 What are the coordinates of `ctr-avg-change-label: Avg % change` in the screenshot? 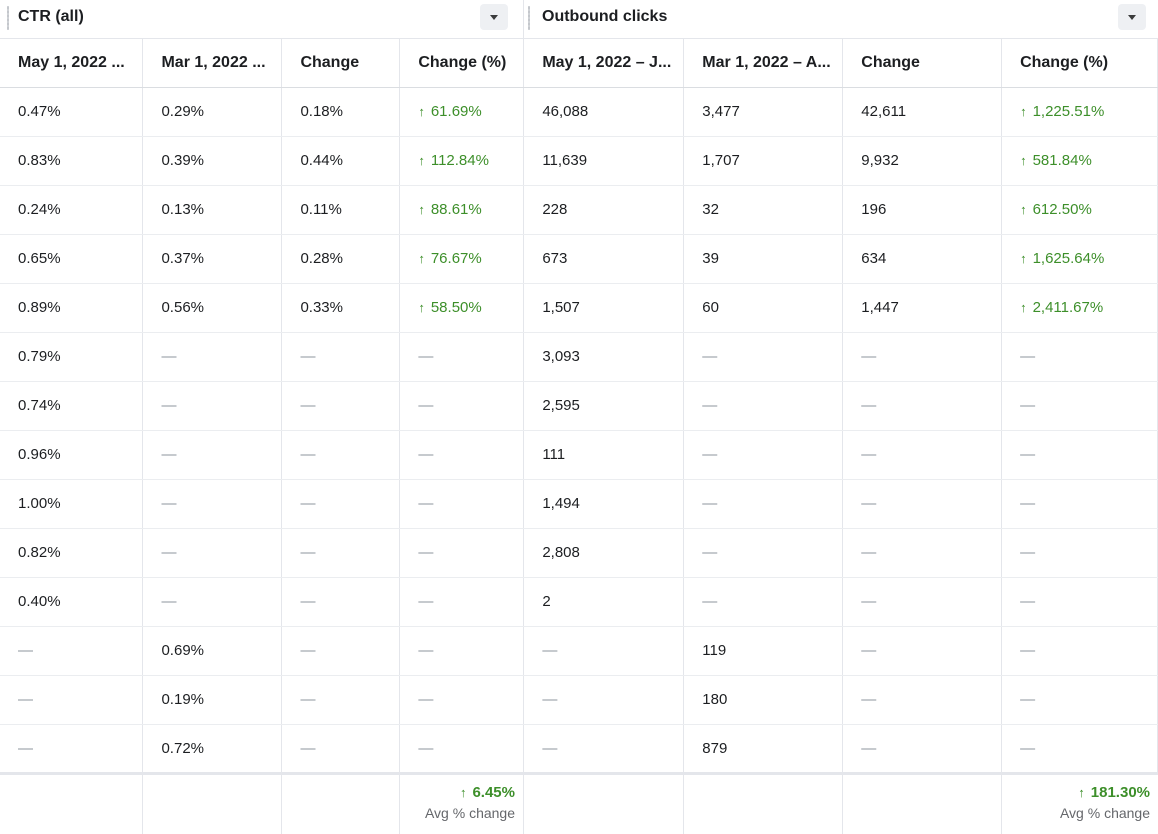 It's located at (469, 813).